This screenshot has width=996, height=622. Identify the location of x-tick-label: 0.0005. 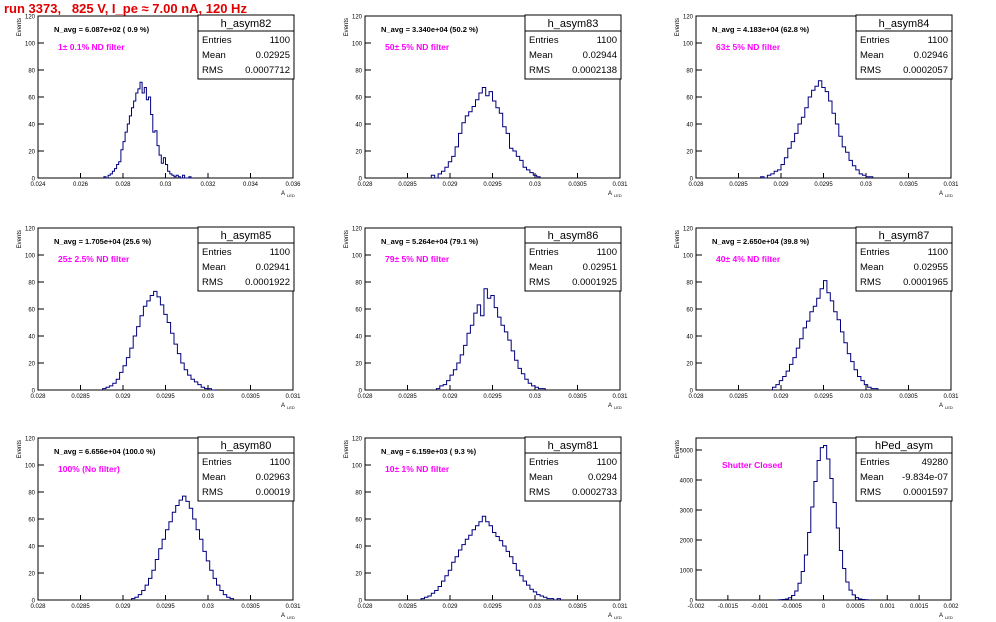
(855, 607).